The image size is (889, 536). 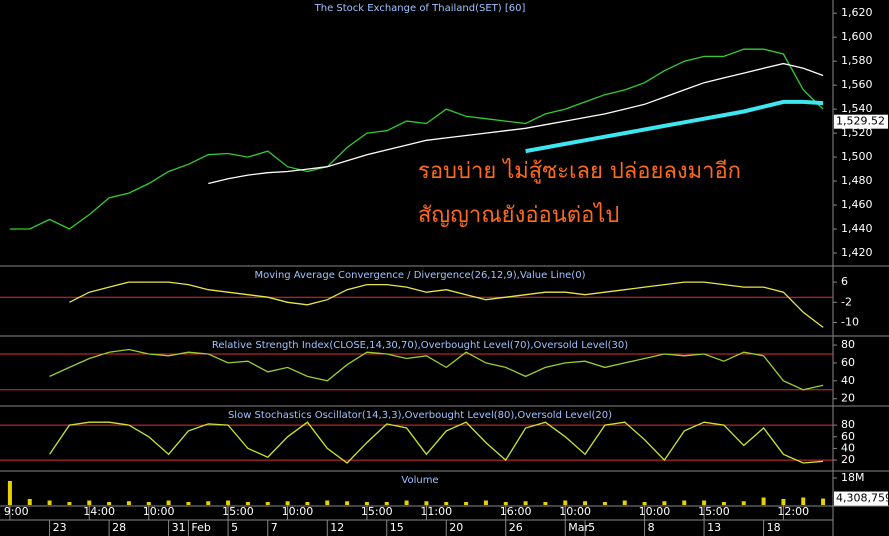 I want to click on x-tick-label: 14:00, so click(x=99, y=511).